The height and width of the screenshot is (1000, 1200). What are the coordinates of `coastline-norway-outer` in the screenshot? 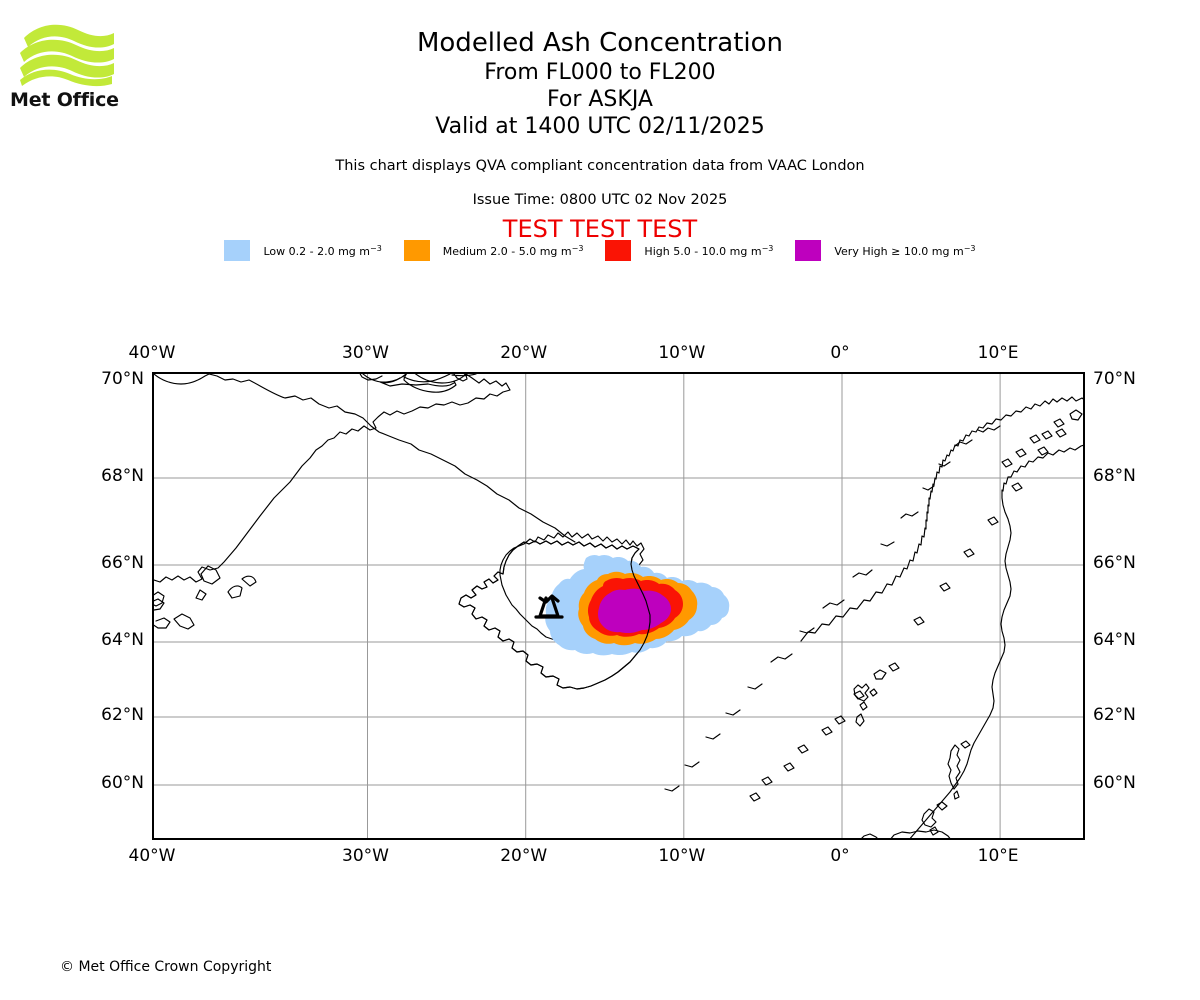 It's located at (996, 641).